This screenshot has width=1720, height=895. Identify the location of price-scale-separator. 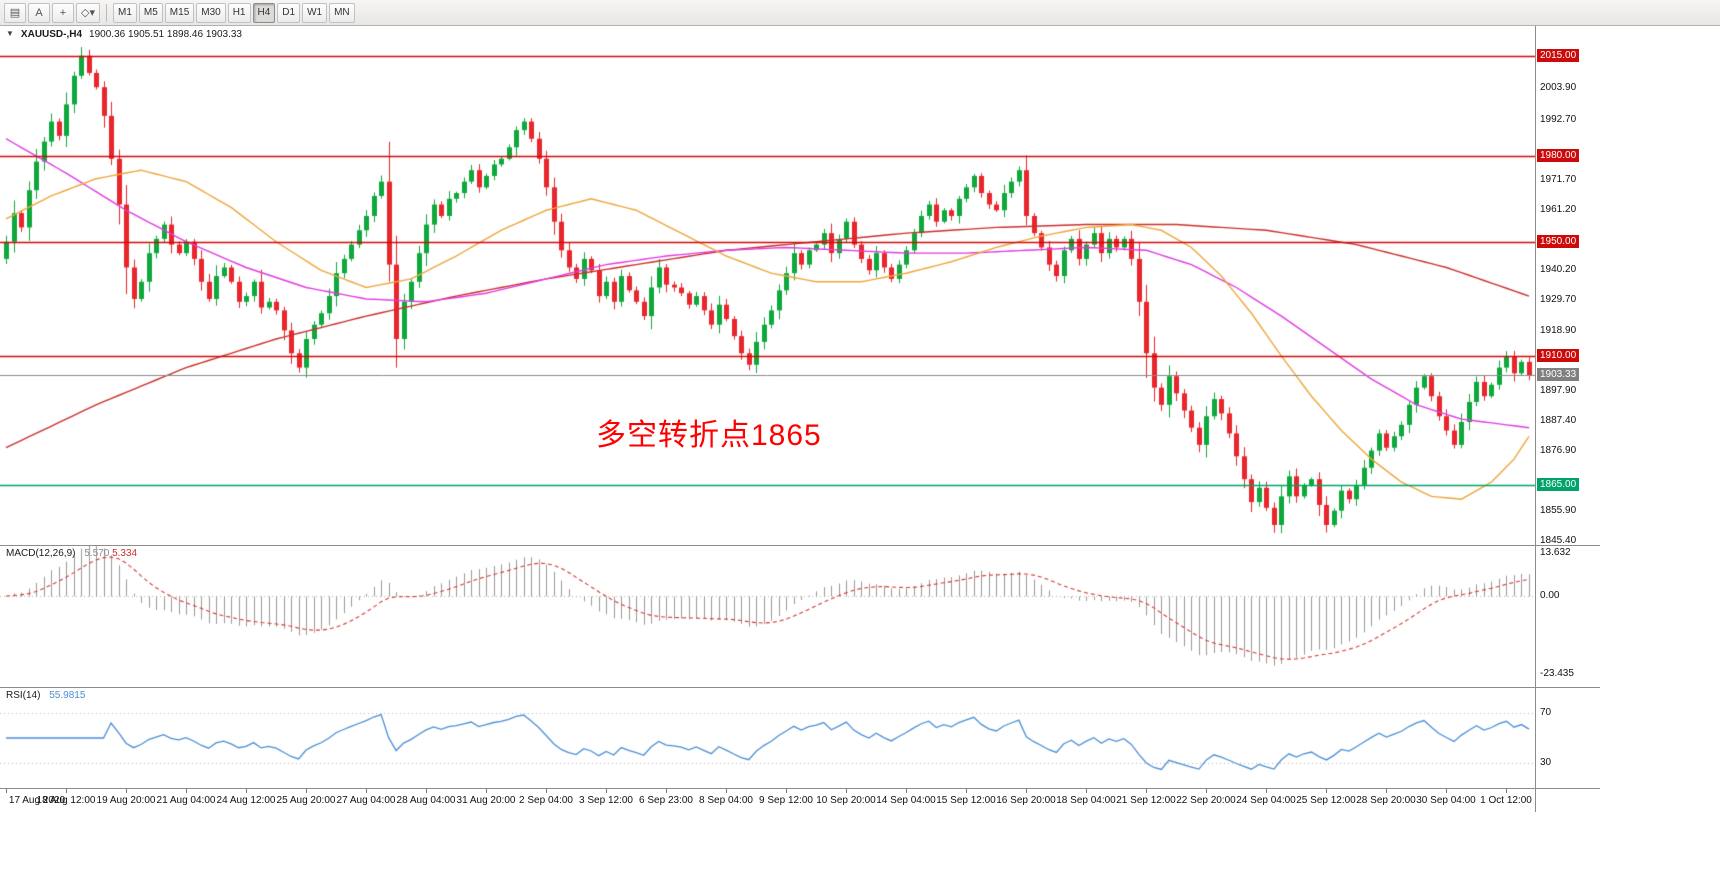
(1535, 419).